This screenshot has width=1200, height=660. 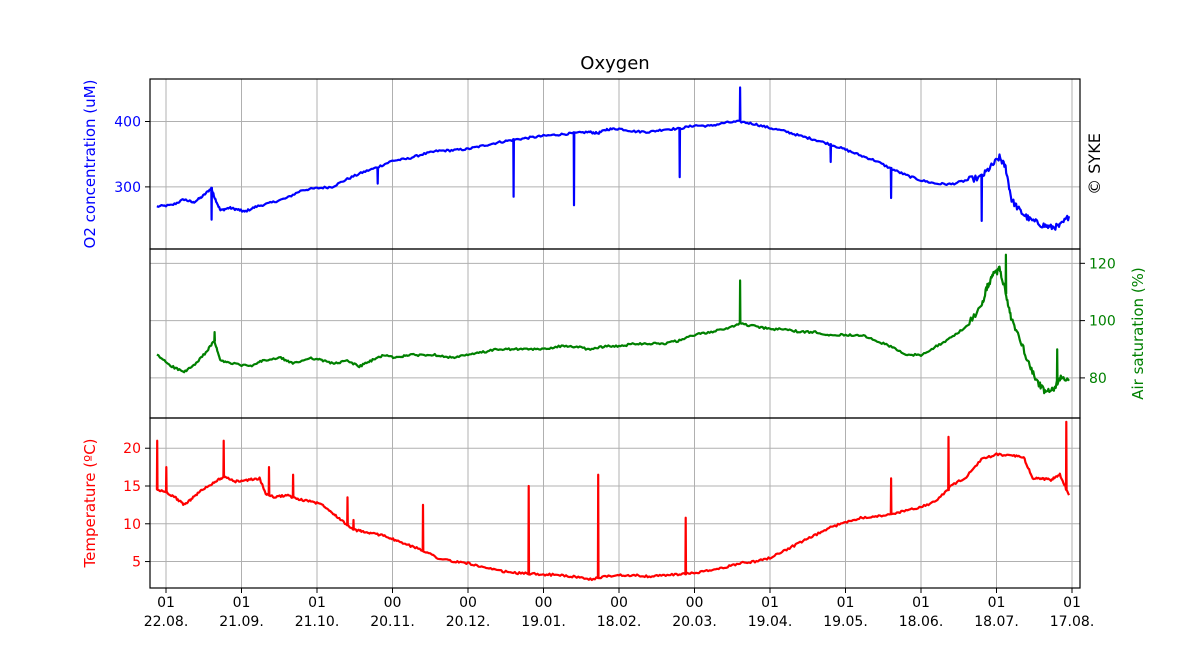 What do you see at coordinates (845, 622) in the screenshot?
I see `x-tick-label-bottom: 19.05.` at bounding box center [845, 622].